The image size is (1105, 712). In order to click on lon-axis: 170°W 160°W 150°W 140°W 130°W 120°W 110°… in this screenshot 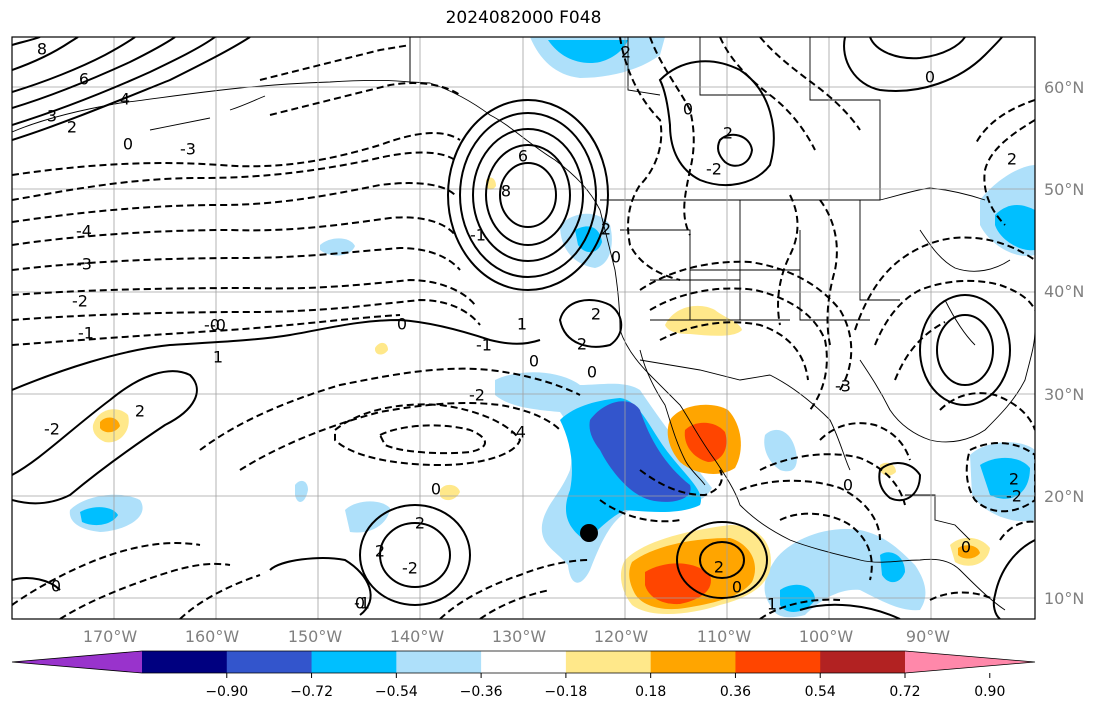, I will do `click(516, 636)`.